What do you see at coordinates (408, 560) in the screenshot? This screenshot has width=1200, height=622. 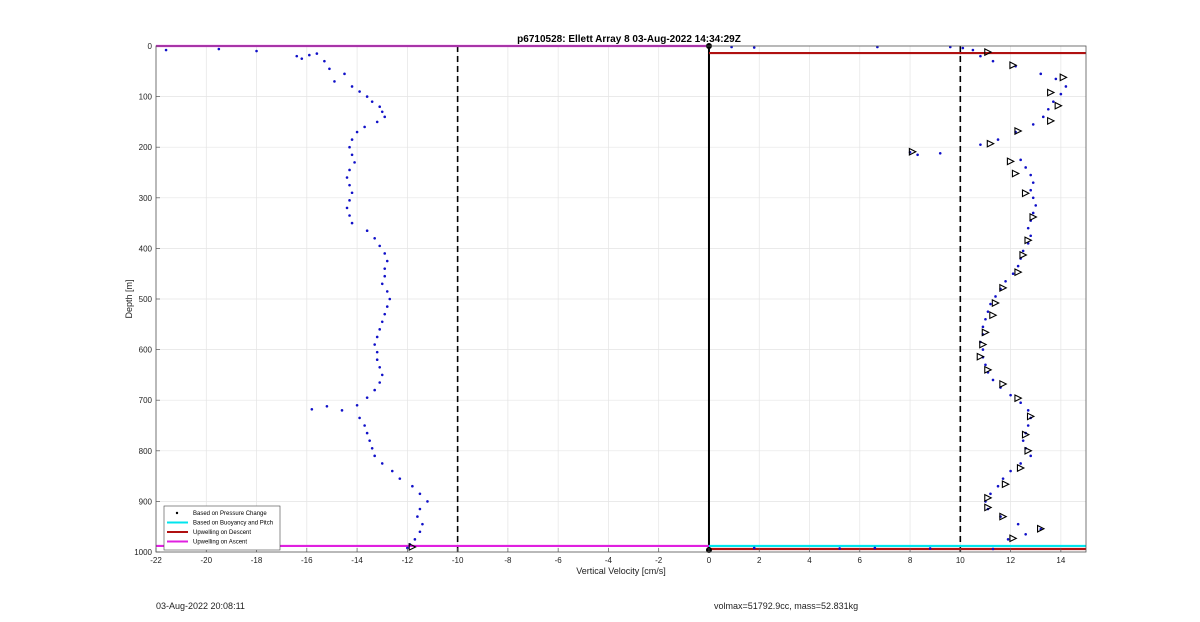 I see `x-tick-label: -12` at bounding box center [408, 560].